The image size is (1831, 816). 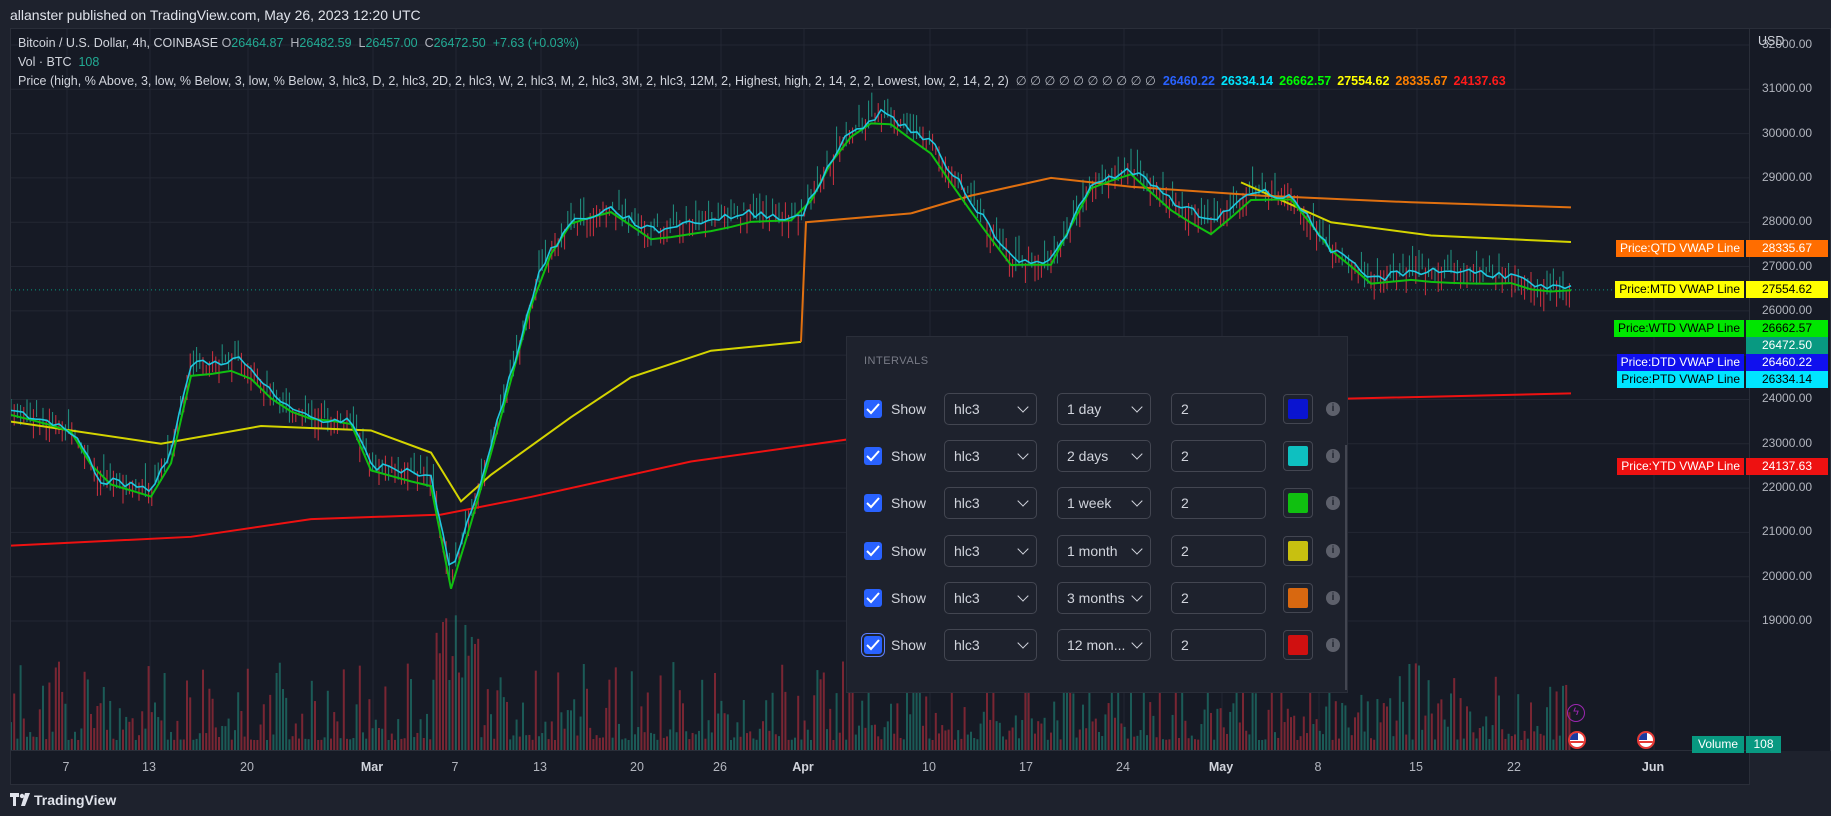 I want to click on timeframe-select: 1 week, so click(x=1104, y=503).